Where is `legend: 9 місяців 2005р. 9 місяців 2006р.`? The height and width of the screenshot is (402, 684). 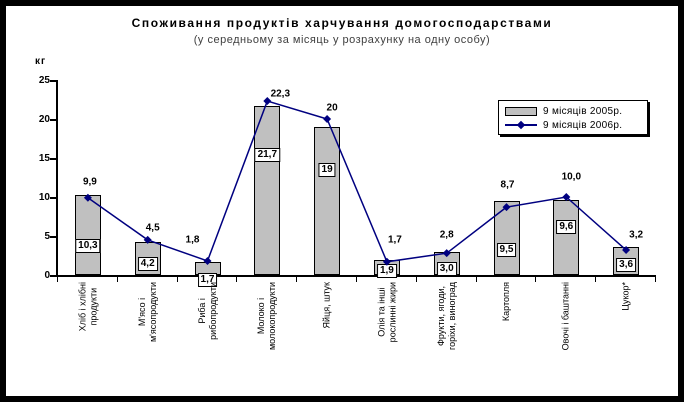 legend: 9 місяців 2005р. 9 місяців 2006р. is located at coordinates (573, 117).